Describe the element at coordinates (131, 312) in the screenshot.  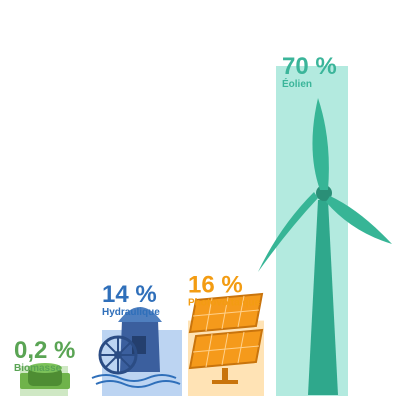
I see `category-label: Hydraulique` at that location.